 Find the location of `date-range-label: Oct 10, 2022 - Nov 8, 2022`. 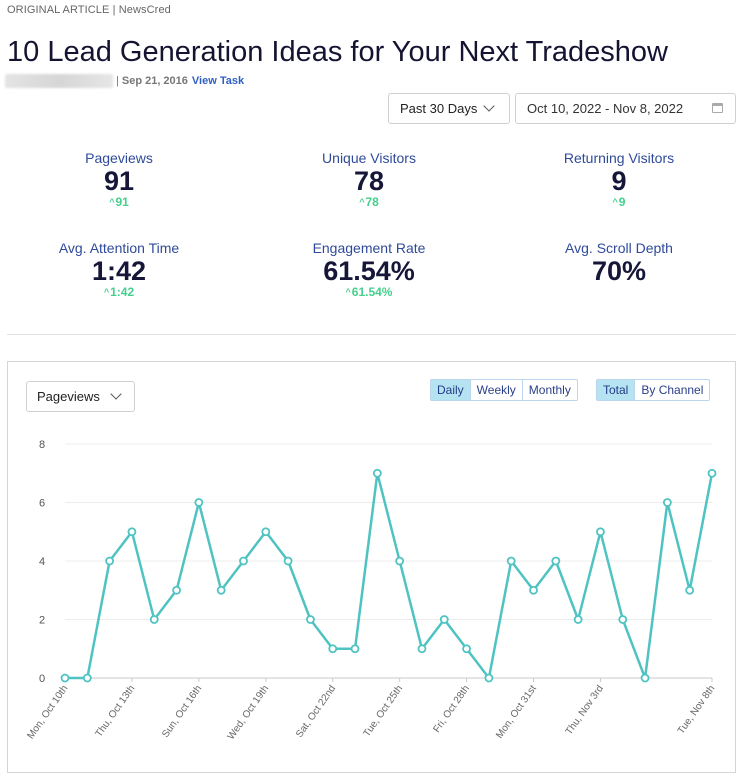

date-range-label: Oct 10, 2022 - Nov 8, 2022 is located at coordinates (605, 108).